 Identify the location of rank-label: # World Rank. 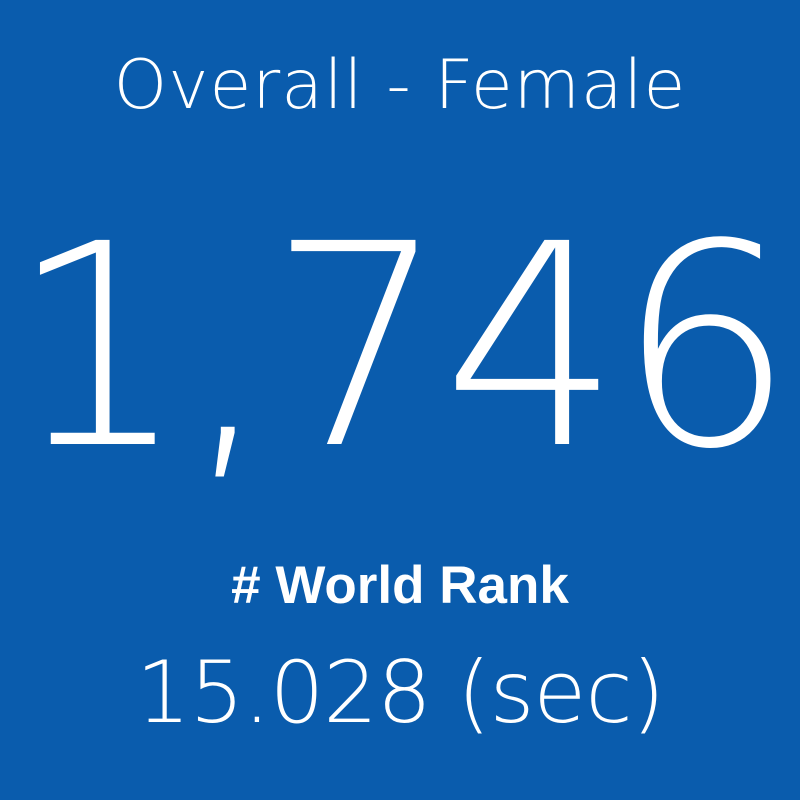
(400, 585).